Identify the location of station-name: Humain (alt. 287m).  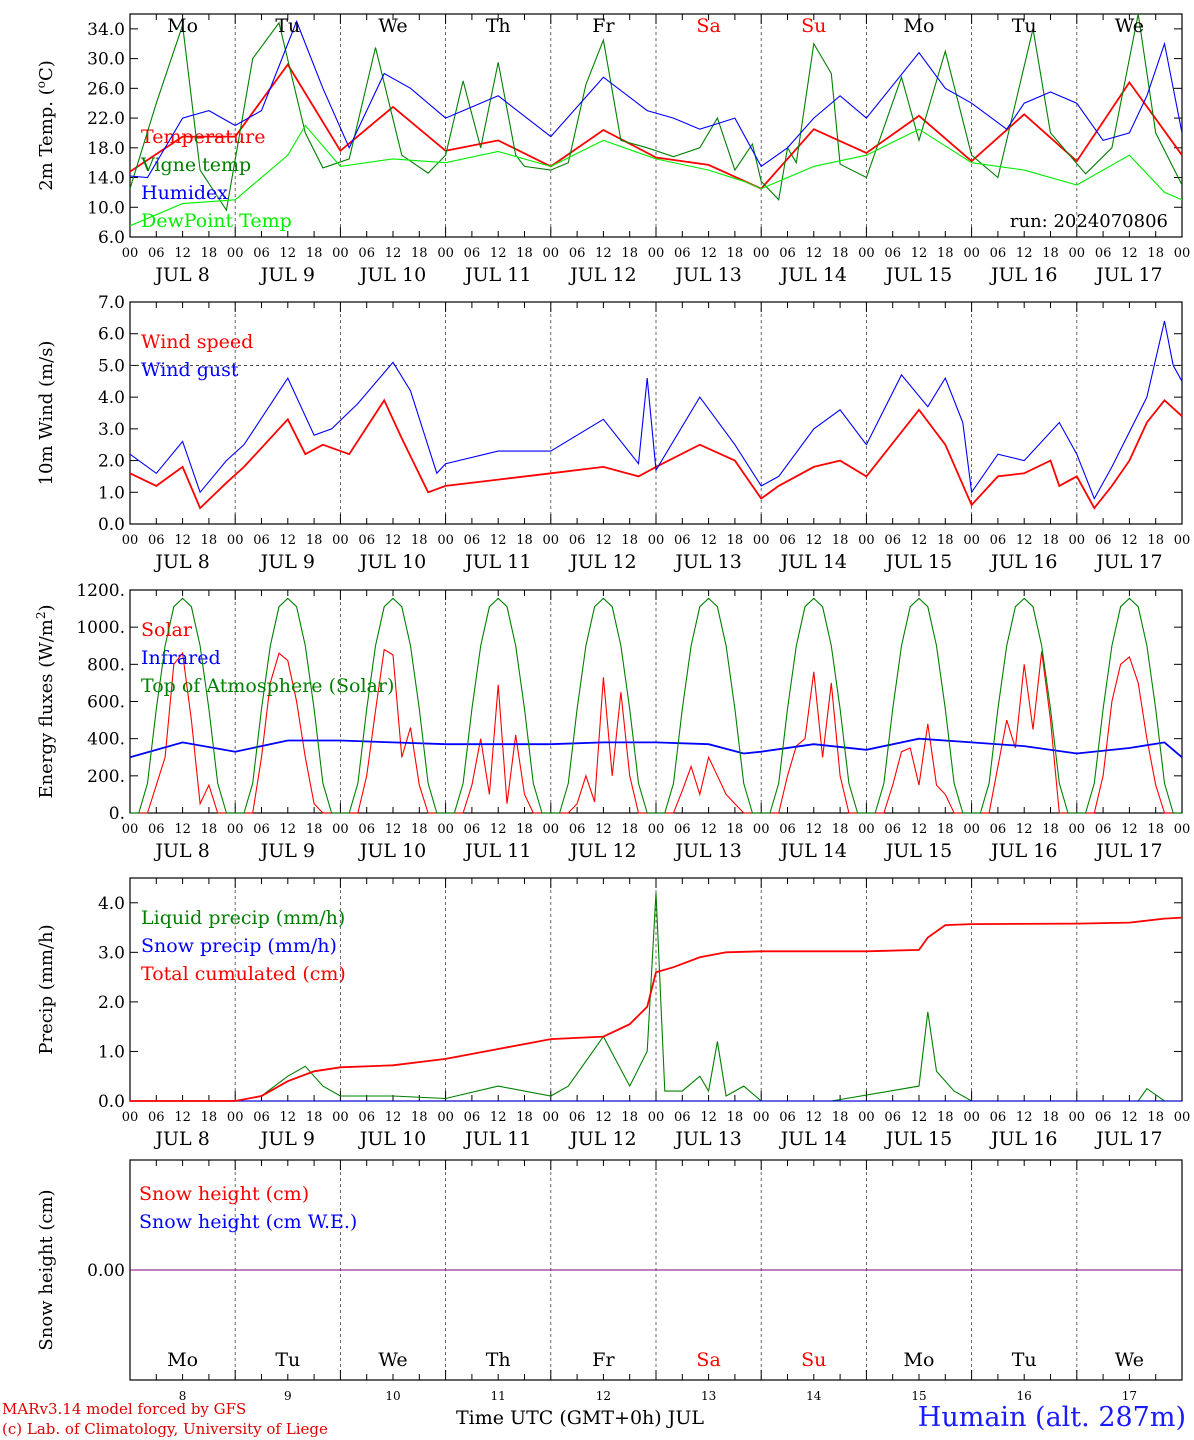
(1051, 1417).